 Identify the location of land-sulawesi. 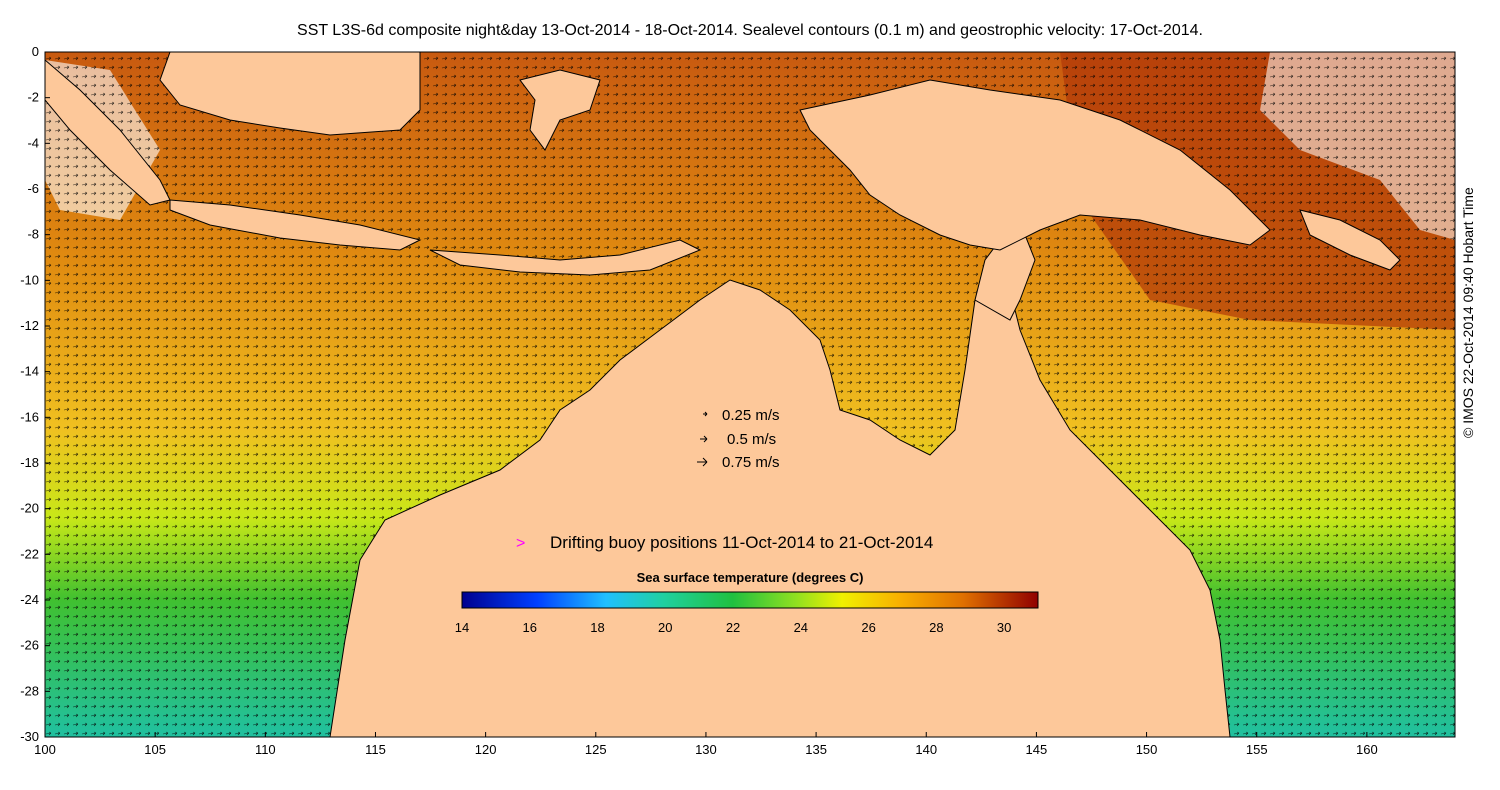
(560, 110).